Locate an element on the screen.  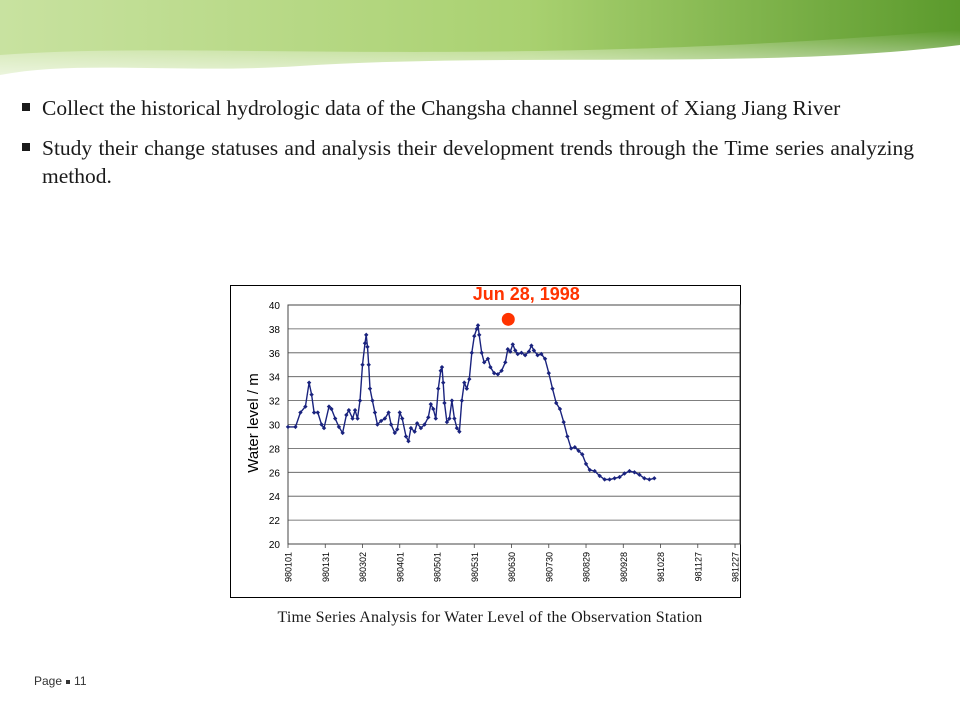
x-tick-label: 980730 is located at coordinates (549, 567).